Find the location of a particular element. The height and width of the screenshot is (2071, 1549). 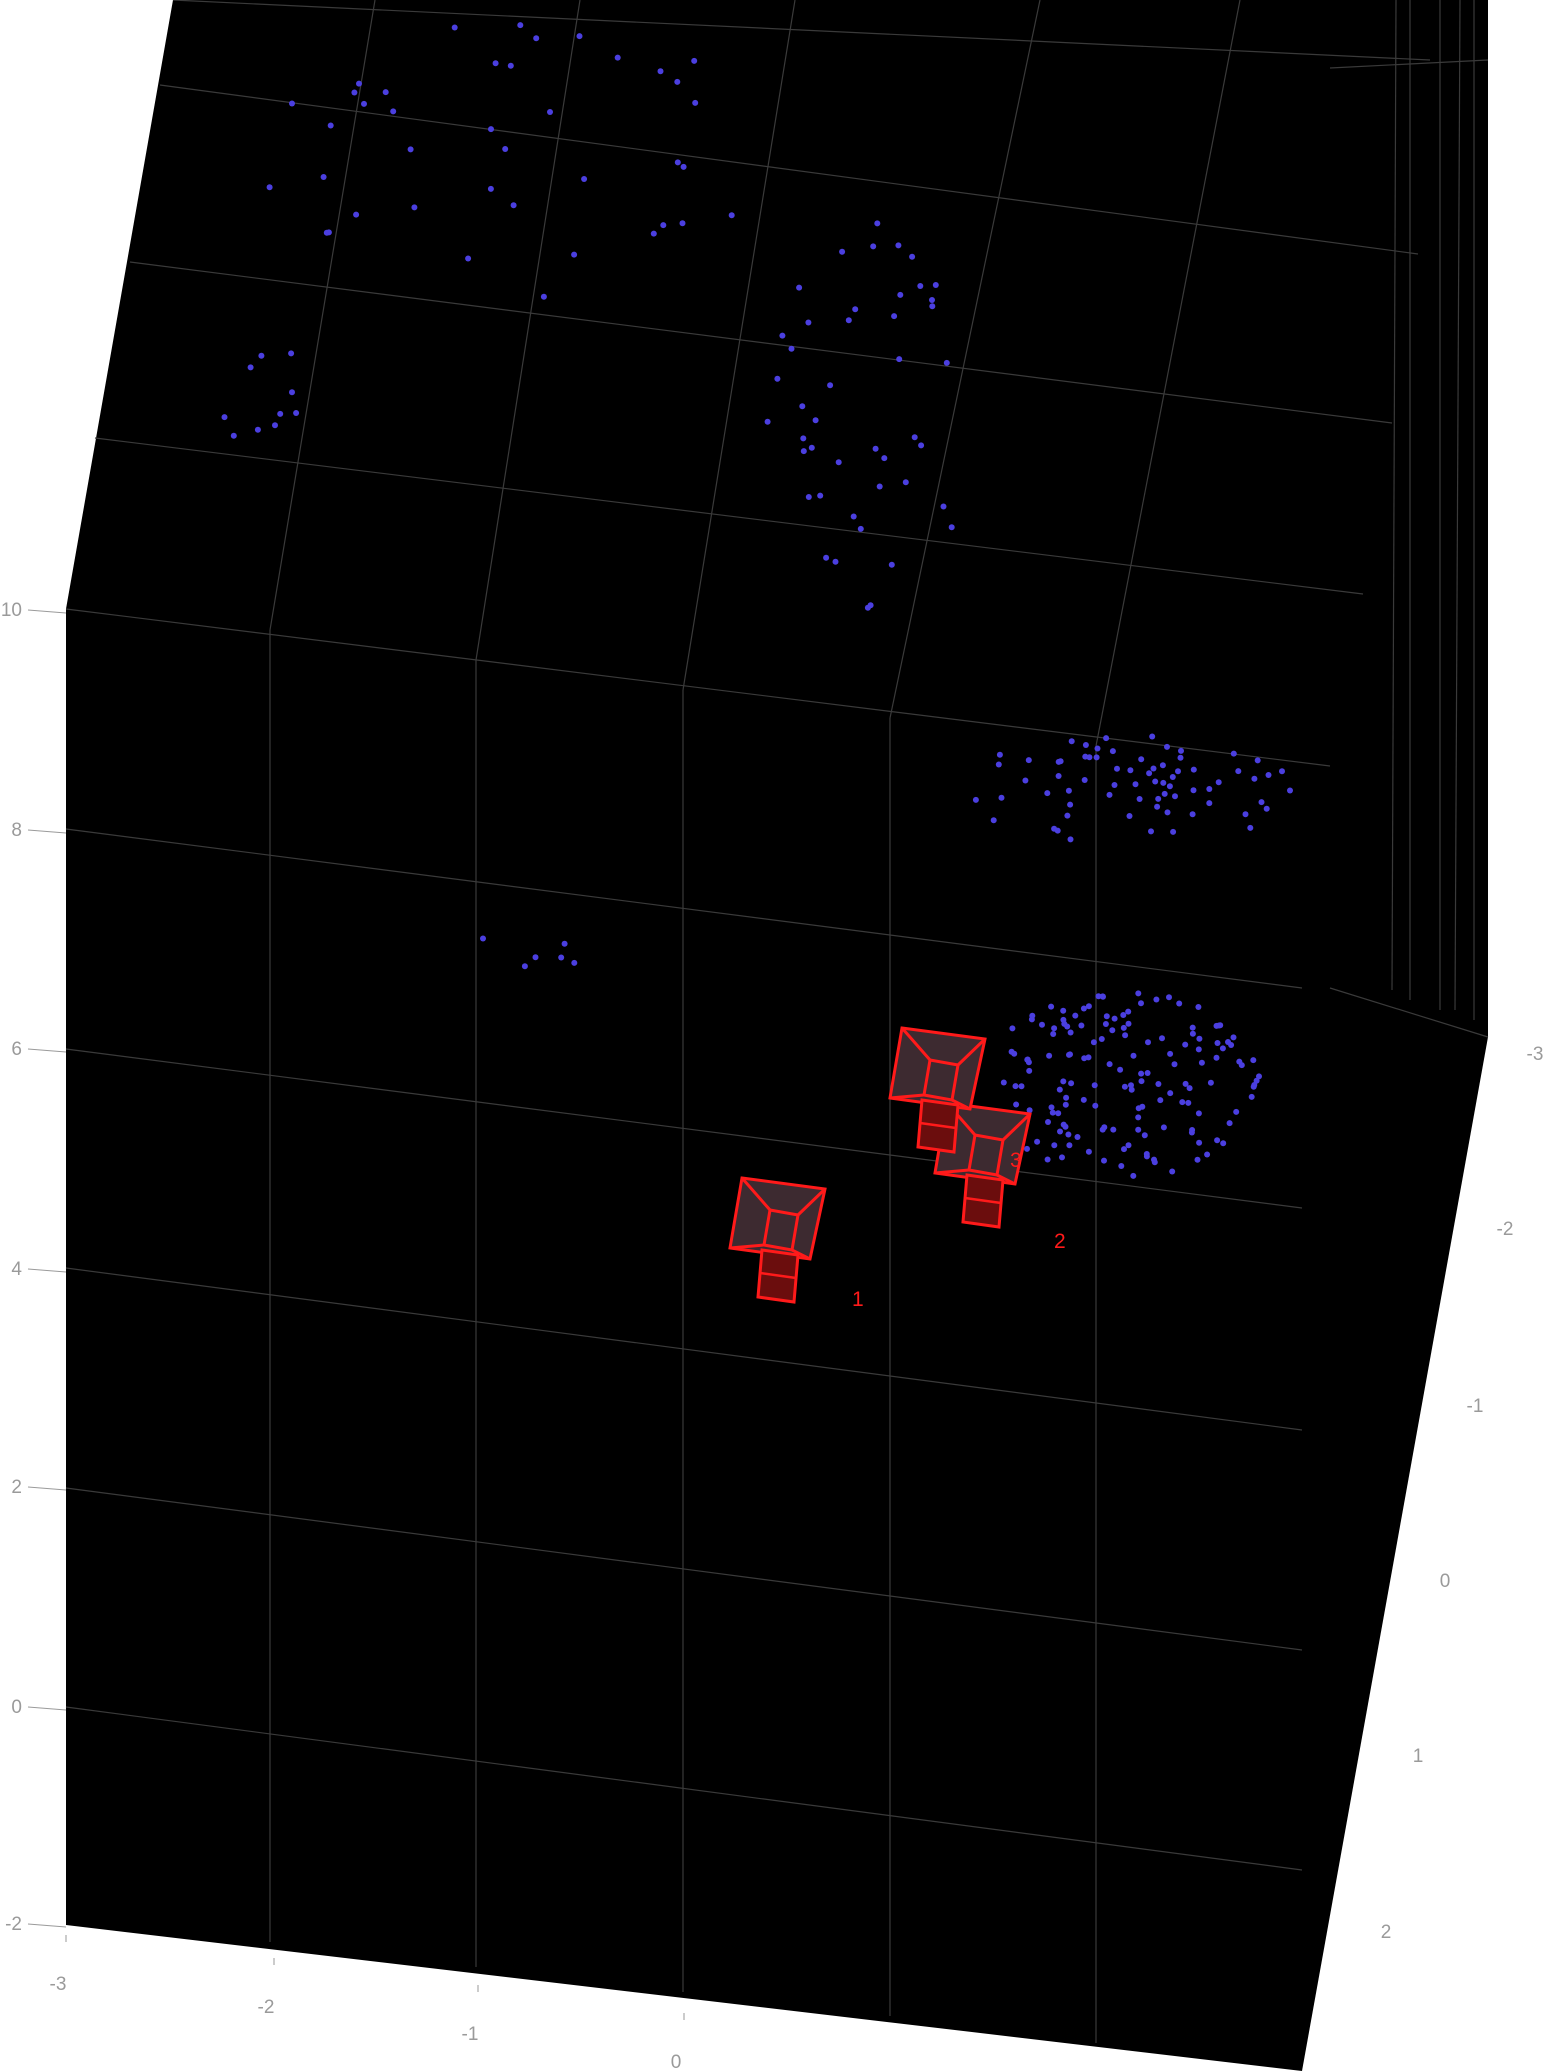

z-tick-label: 10 is located at coordinates (11, 610).